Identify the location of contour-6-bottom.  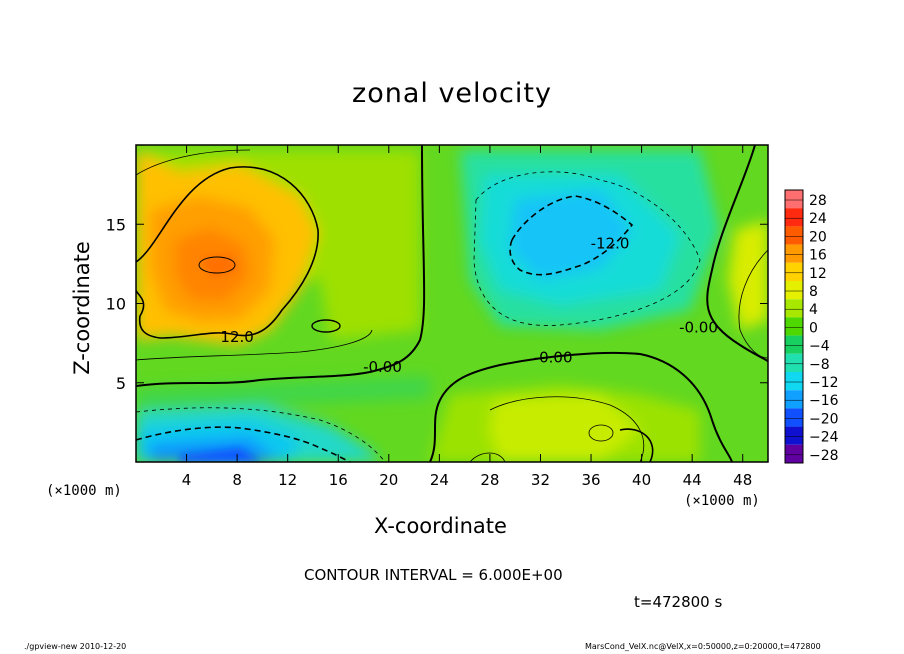
(487, 457).